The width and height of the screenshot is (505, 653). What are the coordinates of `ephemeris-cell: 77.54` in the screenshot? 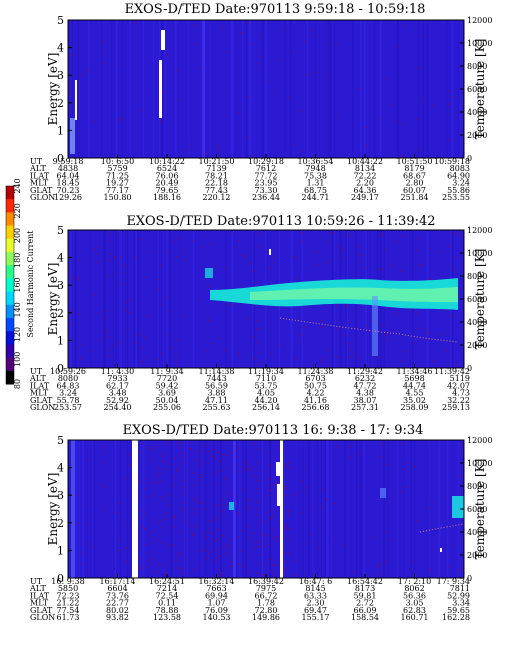 It's located at (68, 610).